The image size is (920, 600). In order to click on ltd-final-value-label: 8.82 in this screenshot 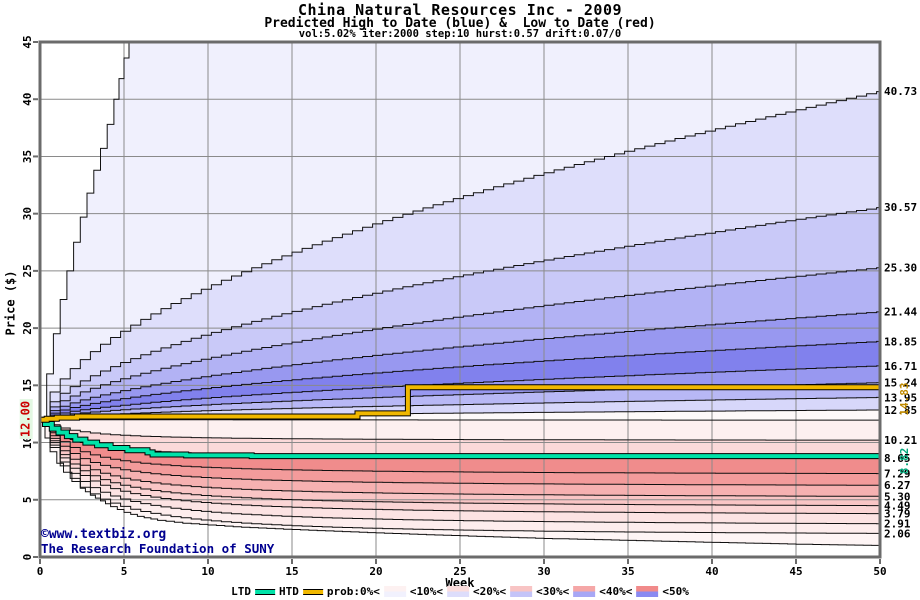, I will do `click(905, 461)`.